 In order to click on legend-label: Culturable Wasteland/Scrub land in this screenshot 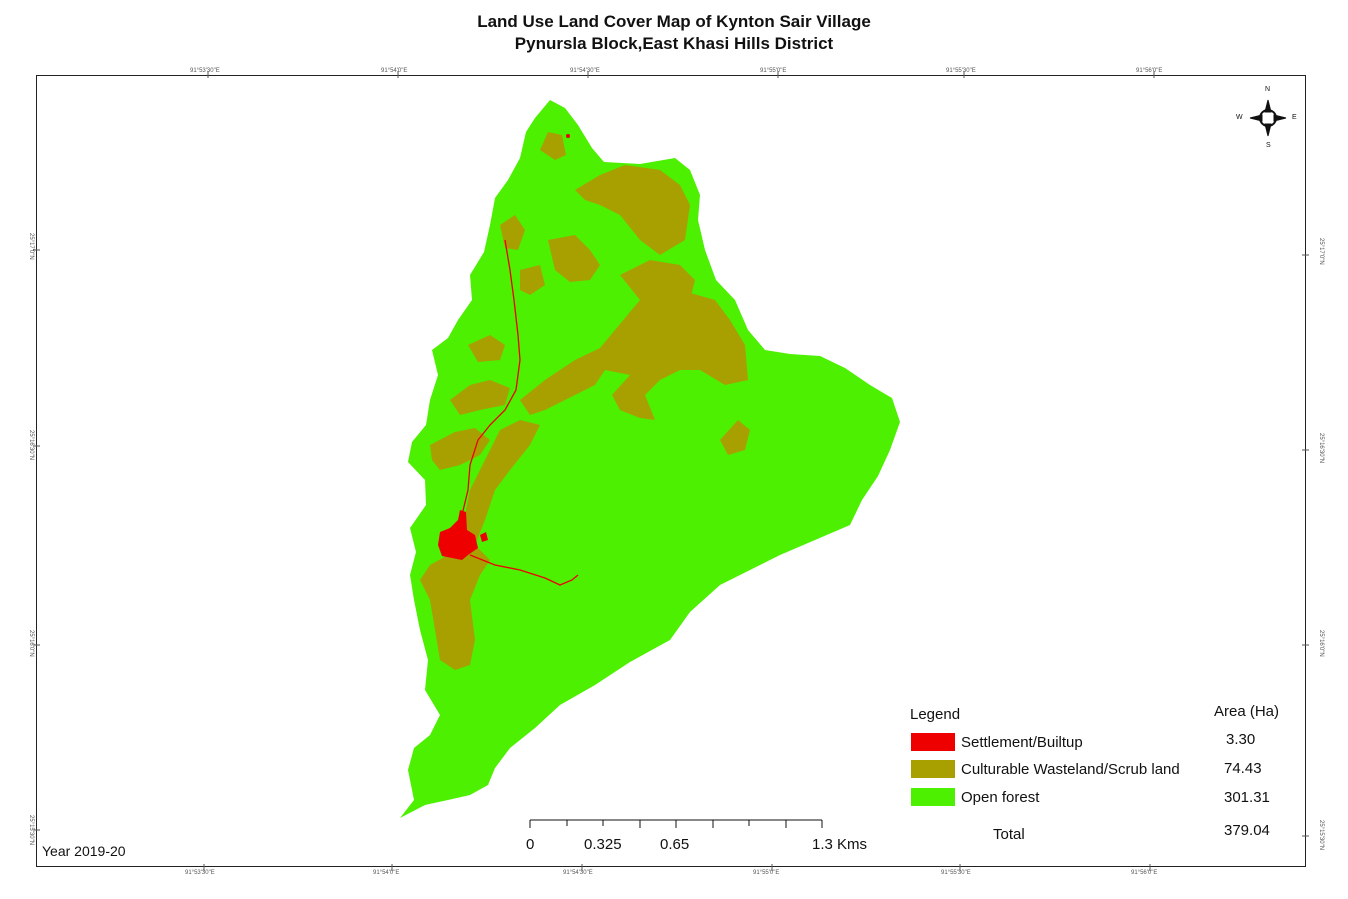, I will do `click(1070, 769)`.